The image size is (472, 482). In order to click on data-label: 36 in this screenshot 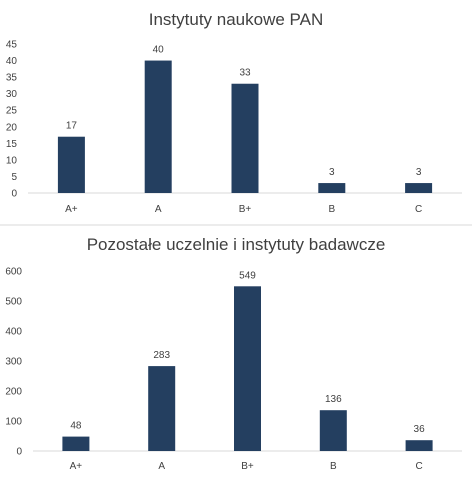, I will do `click(420, 429)`.